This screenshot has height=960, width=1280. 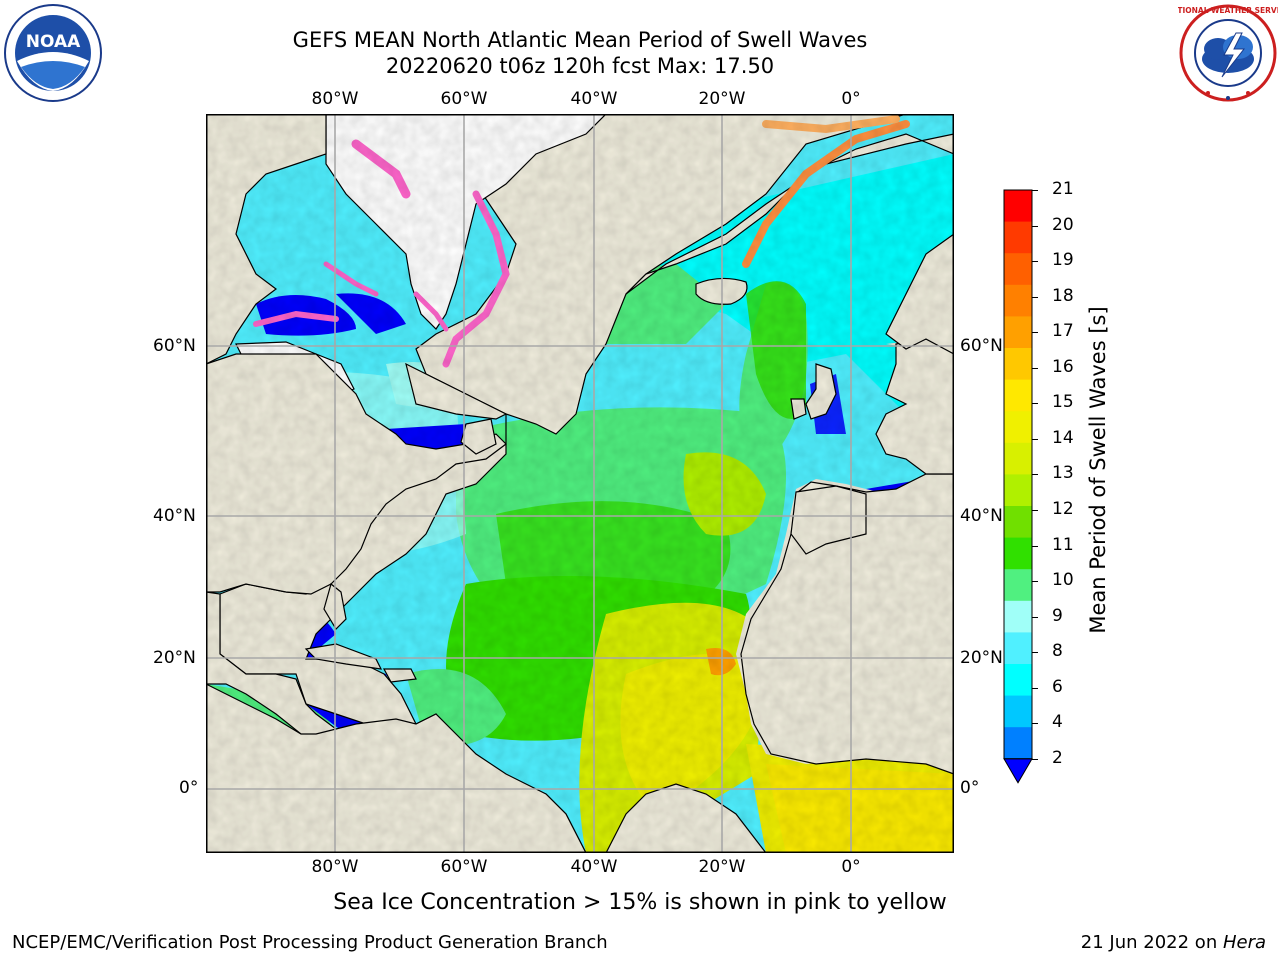 I want to click on colorbar-tick-label: 15, so click(x=1063, y=402).